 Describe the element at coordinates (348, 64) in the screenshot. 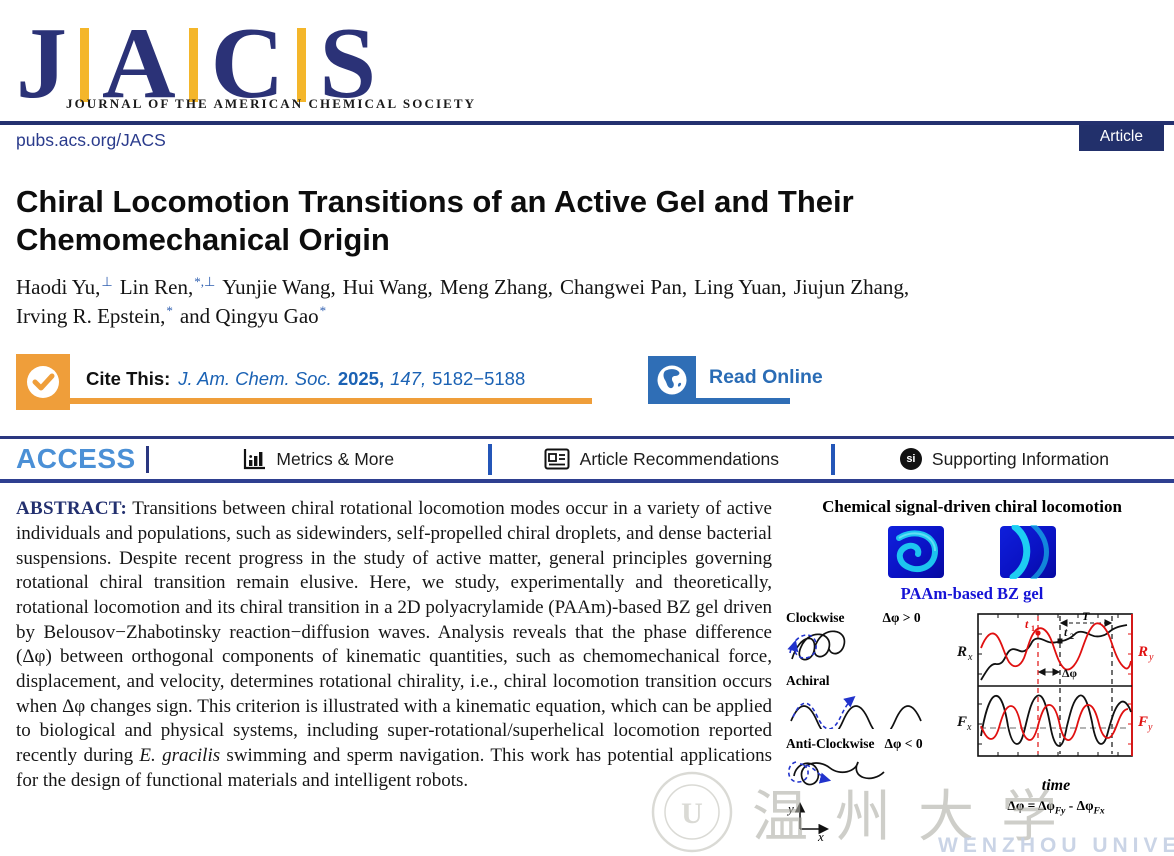

I see `logo-letter-s: S` at that location.